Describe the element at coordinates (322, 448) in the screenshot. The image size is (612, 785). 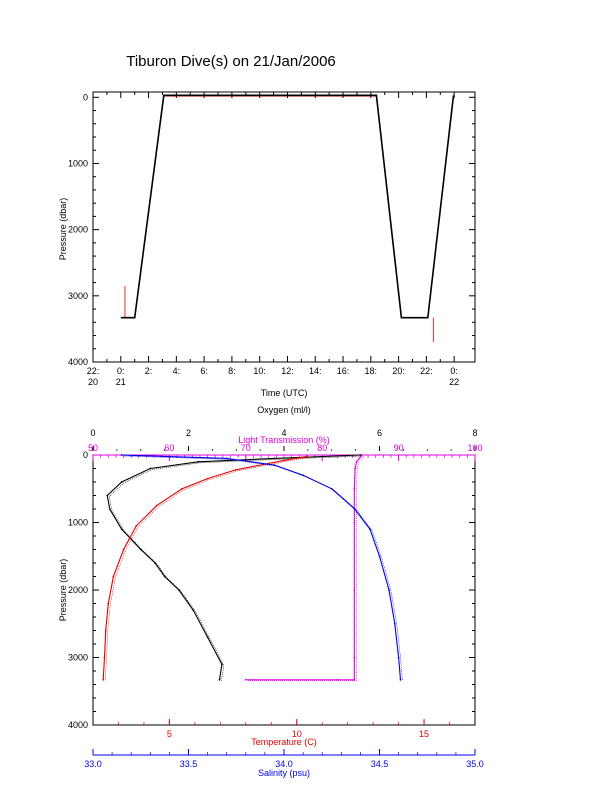
I see `transmission-tick-label: 80` at that location.